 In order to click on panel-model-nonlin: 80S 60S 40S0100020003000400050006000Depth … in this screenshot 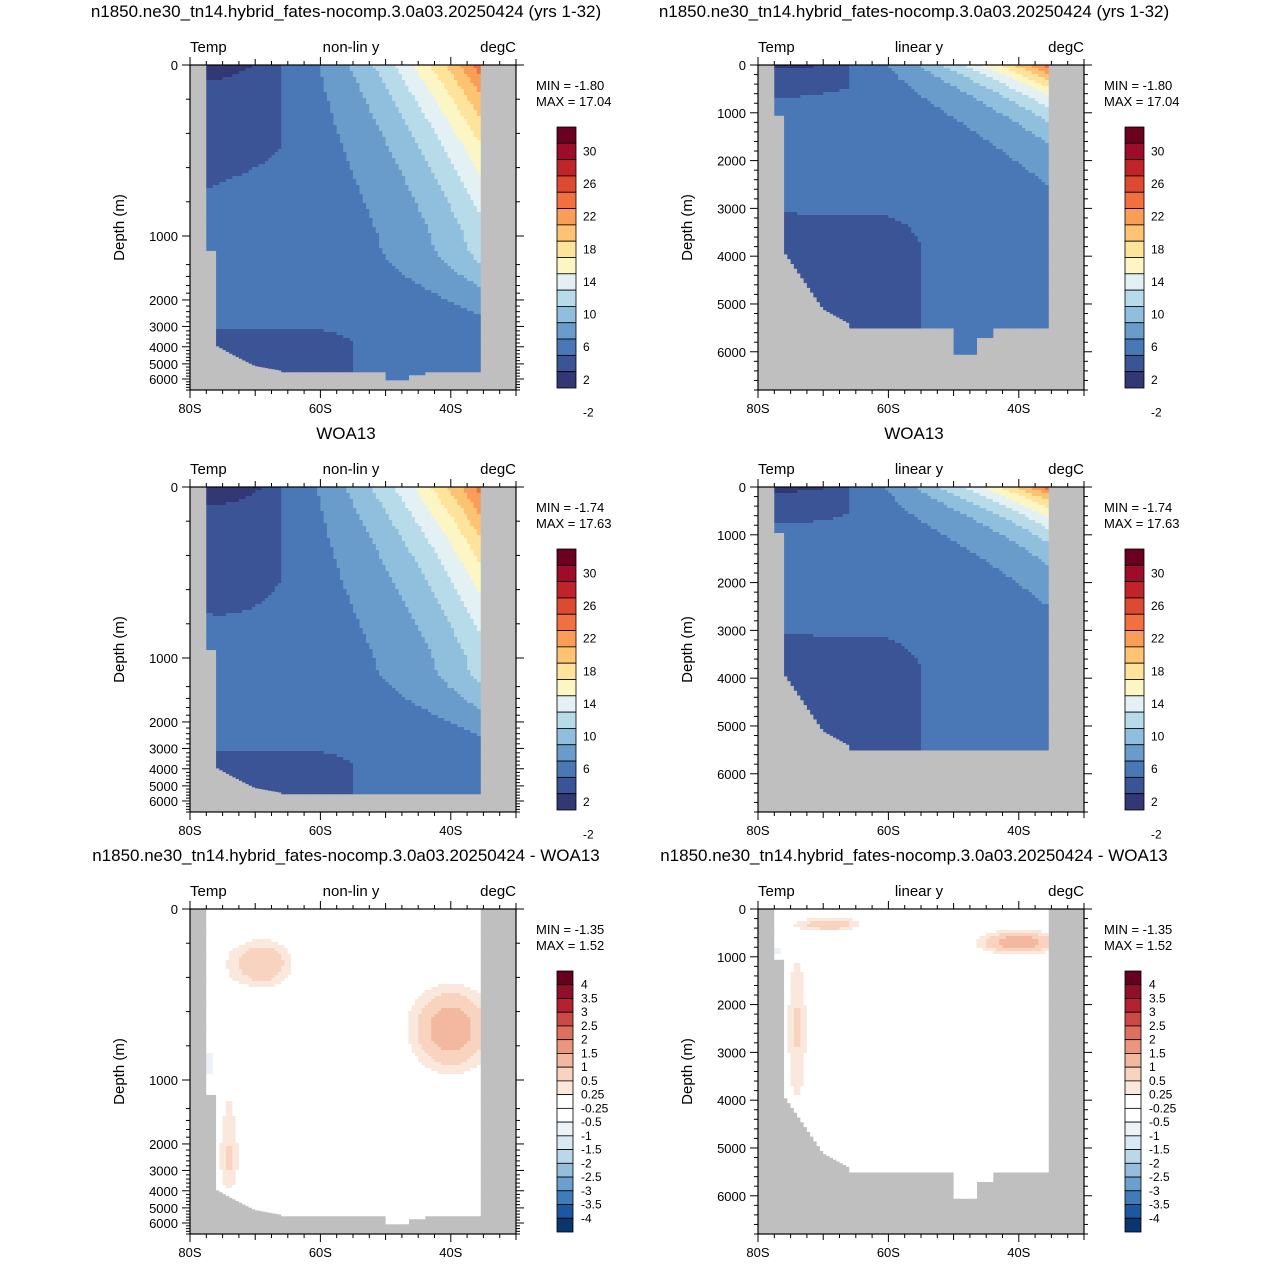, I will do `click(351, 210)`.